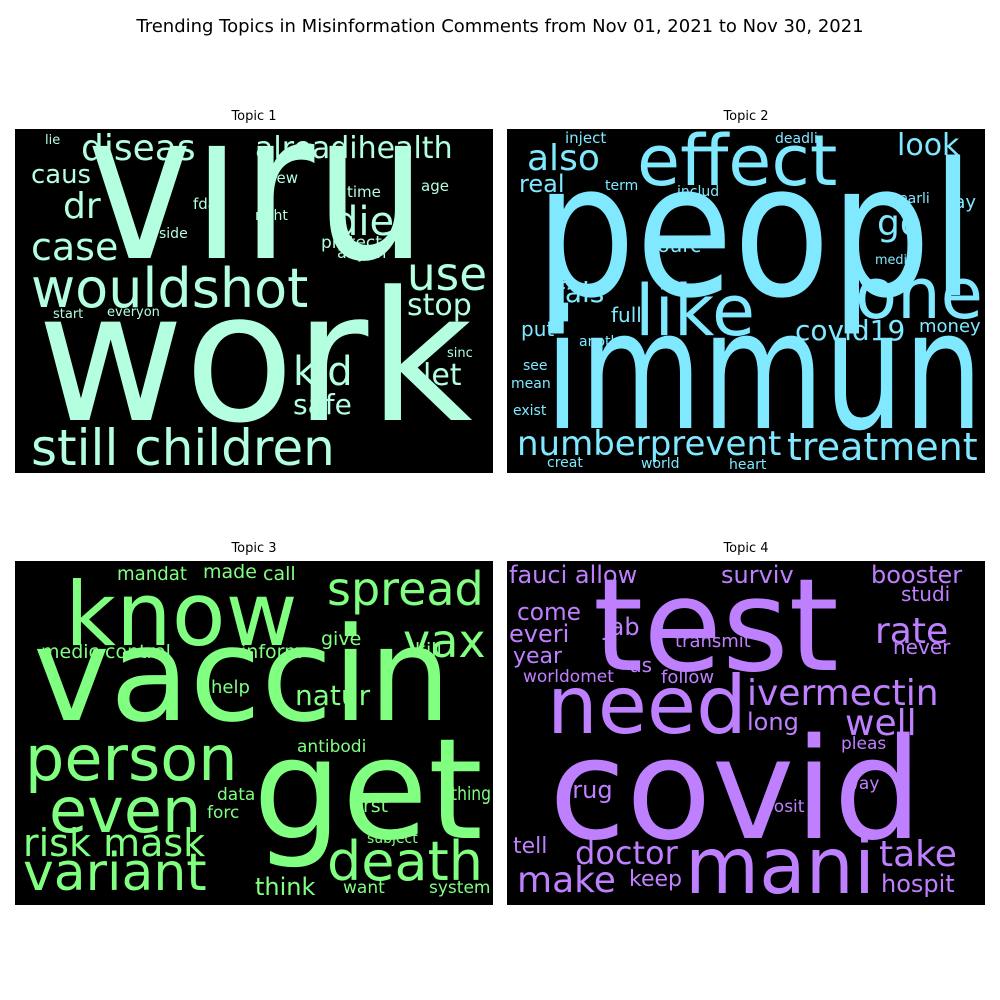 Image resolution: width=1000 pixels, height=1000 pixels. What do you see at coordinates (621, 627) in the screenshot?
I see `word-jab: jab` at bounding box center [621, 627].